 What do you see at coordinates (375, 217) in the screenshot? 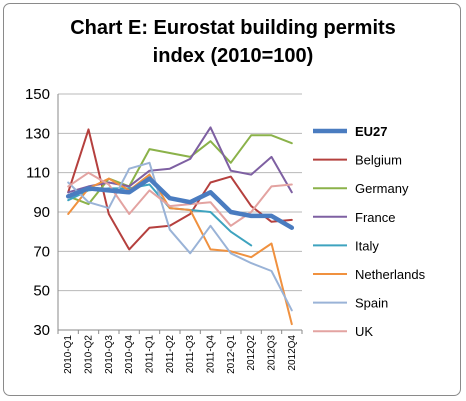
I see `legend-label: France` at bounding box center [375, 217].